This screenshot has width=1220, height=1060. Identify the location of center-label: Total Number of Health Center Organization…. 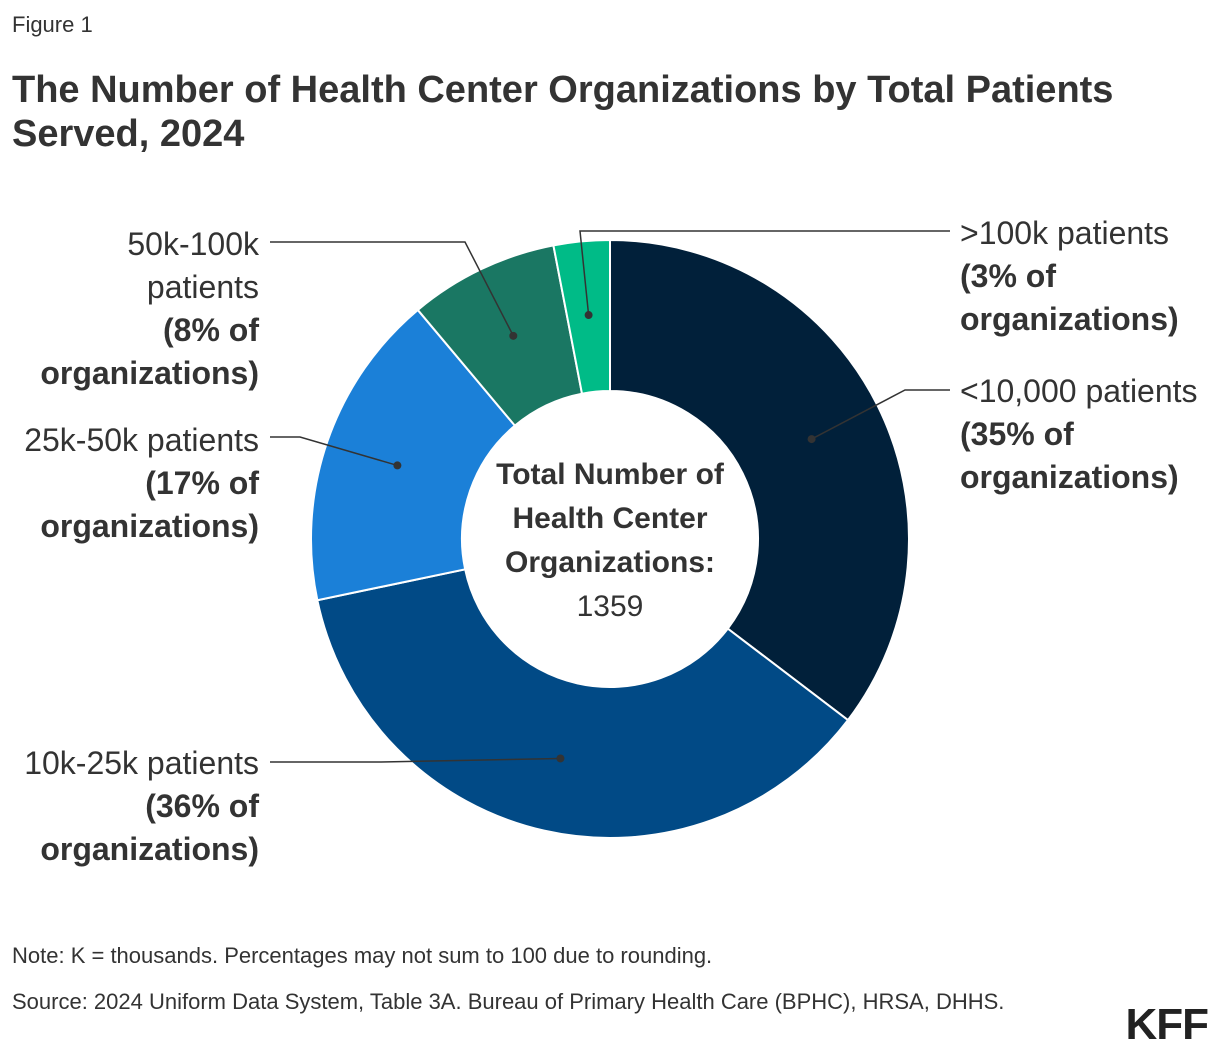
(610, 518).